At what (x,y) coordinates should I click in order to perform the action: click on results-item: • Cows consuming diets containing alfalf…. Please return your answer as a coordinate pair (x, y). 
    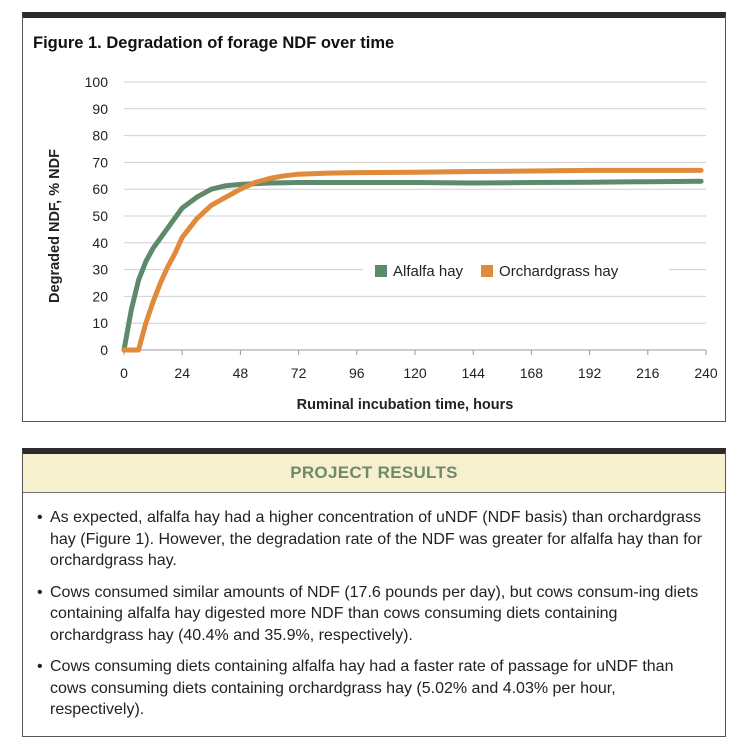
    Looking at the image, I should click on (372, 688).